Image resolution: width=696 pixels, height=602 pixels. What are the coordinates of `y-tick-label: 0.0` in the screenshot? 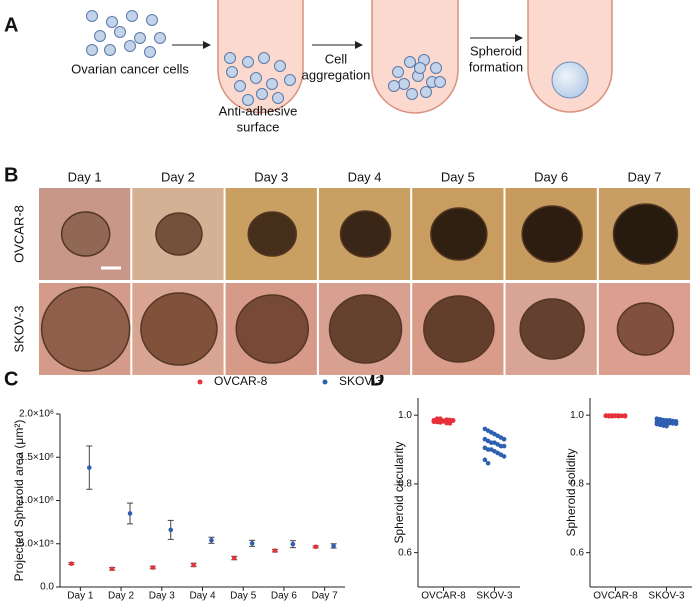 It's located at (47, 587).